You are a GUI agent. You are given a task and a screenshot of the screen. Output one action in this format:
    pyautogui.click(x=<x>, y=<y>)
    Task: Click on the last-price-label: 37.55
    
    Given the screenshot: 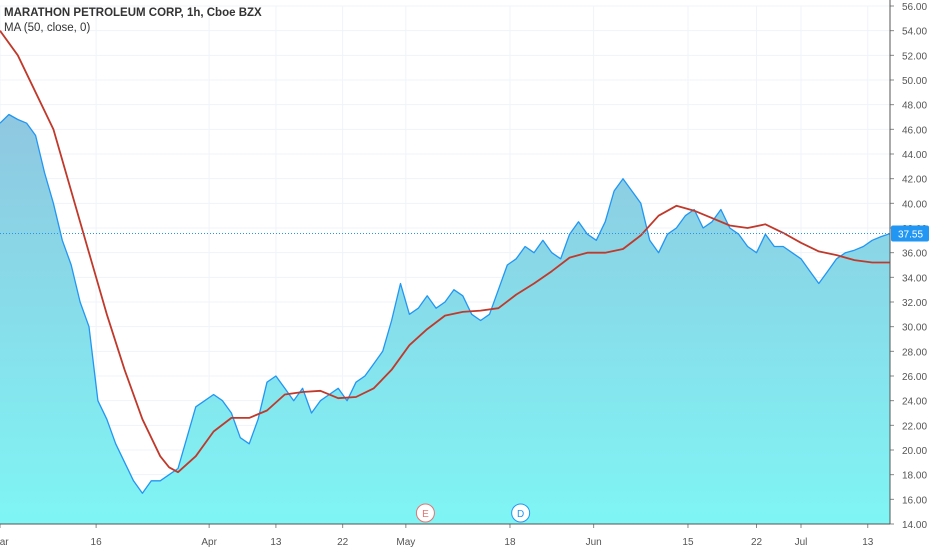 What is the action you would take?
    pyautogui.click(x=910, y=235)
    